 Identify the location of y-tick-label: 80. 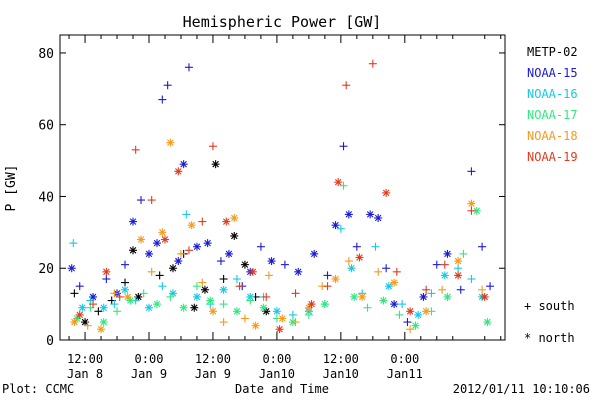
(46, 54).